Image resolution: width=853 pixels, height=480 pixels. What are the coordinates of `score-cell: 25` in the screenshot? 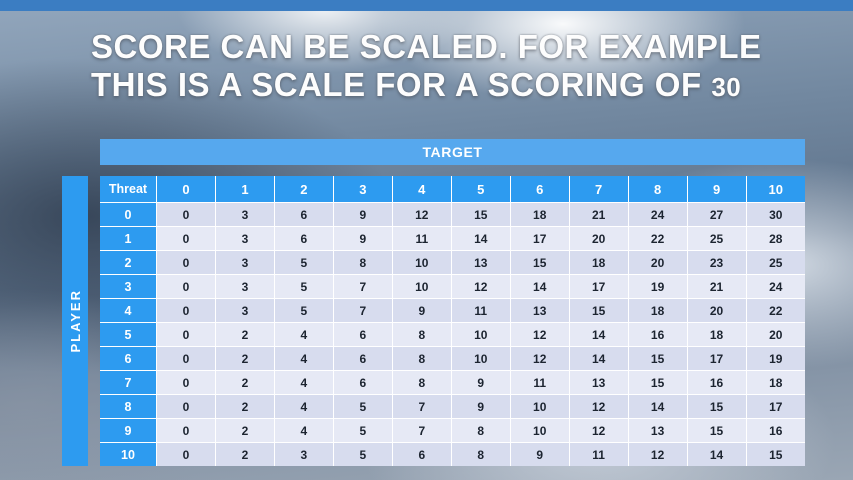 It's located at (775, 262).